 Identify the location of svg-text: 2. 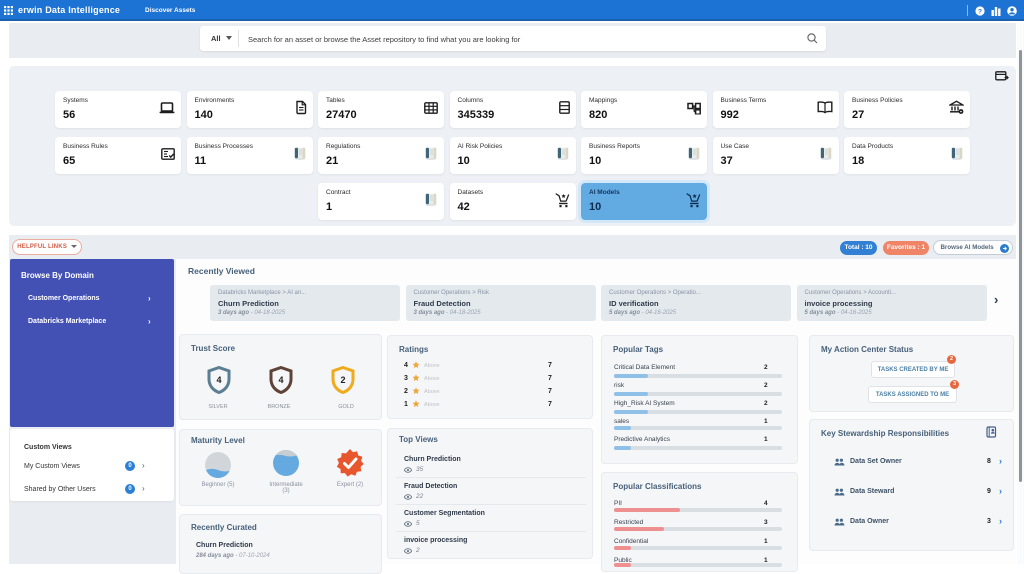
(342, 380).